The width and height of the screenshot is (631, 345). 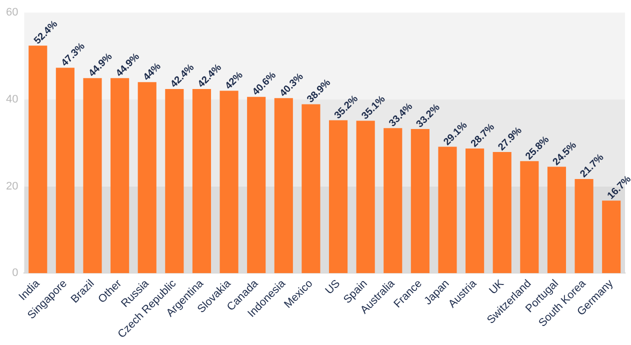 What do you see at coordinates (12, 186) in the screenshot?
I see `y-tick-label: 20` at bounding box center [12, 186].